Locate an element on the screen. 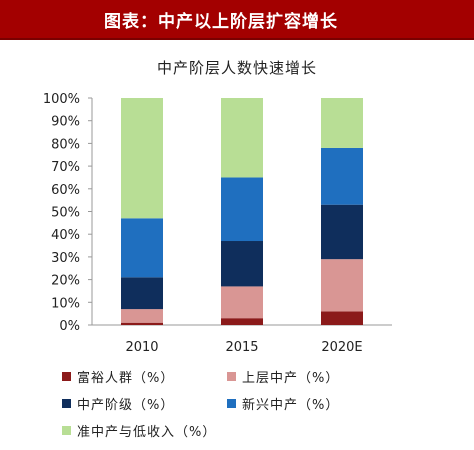 The height and width of the screenshot is (450, 474). y-tick-label: 100% is located at coordinates (61, 99).